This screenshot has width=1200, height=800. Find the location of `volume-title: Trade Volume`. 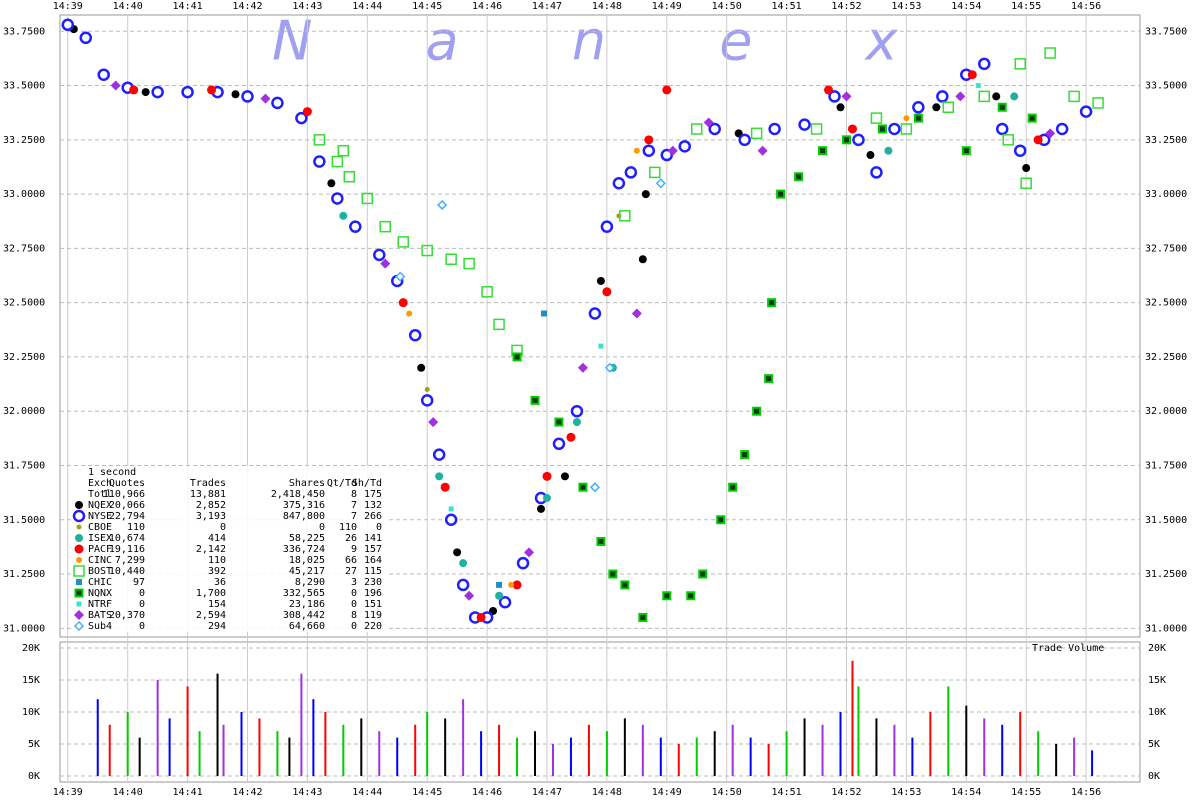

volume-title: Trade Volume is located at coordinates (1068, 648).